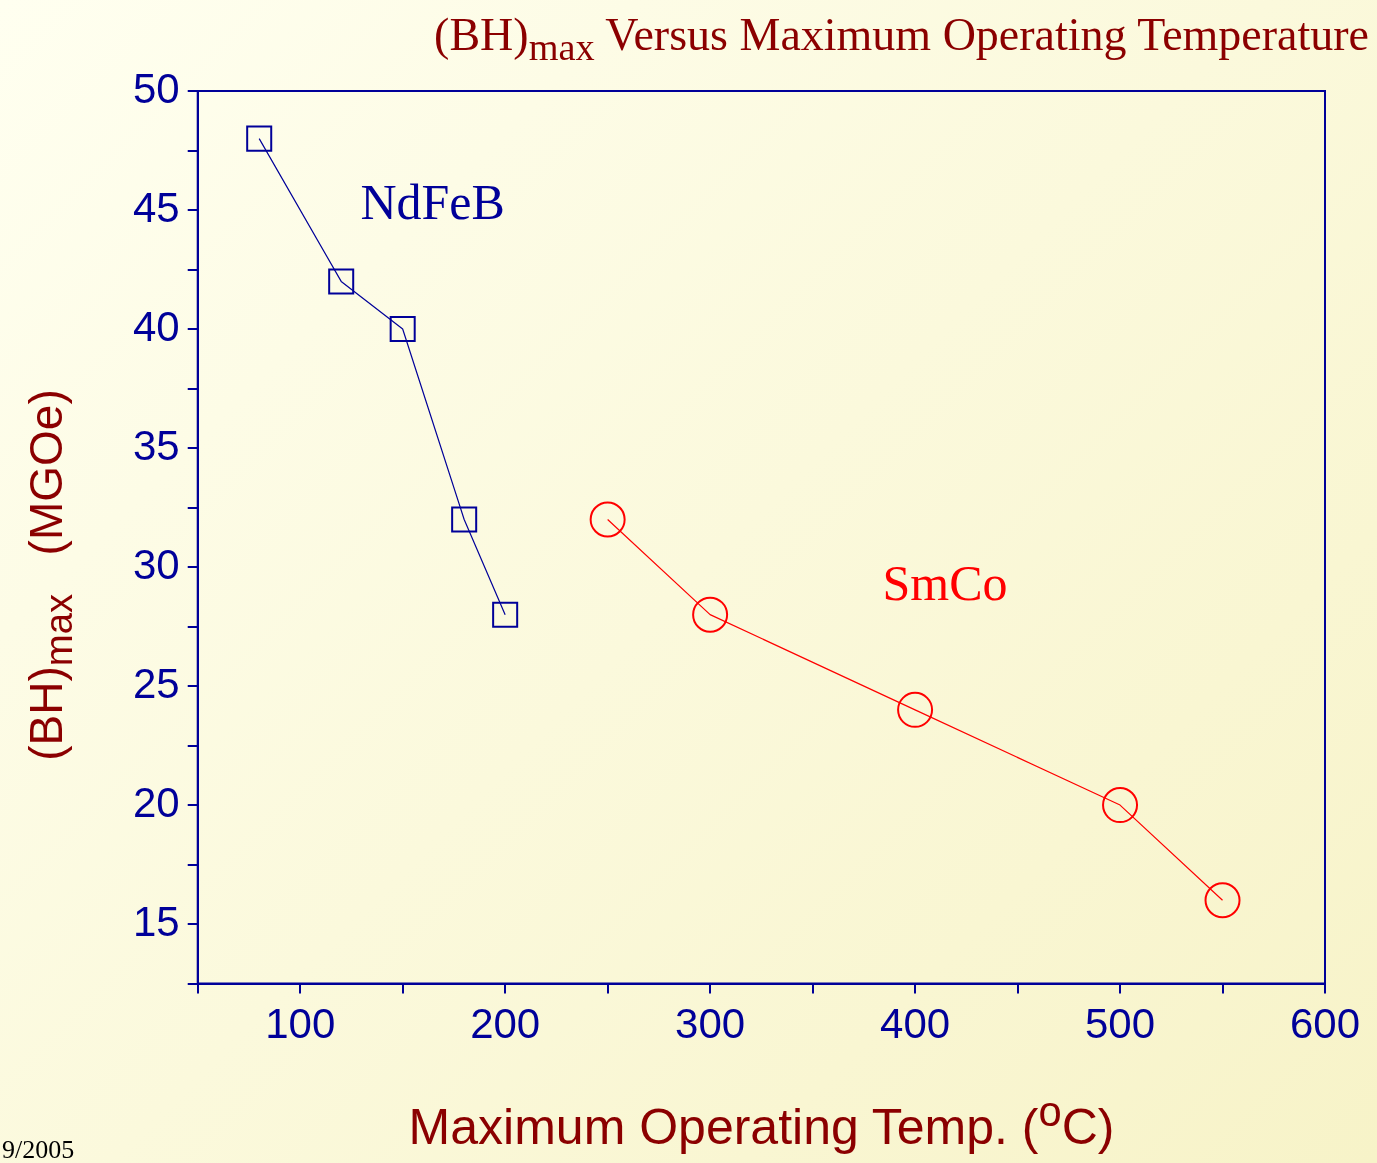 The height and width of the screenshot is (1163, 1377). Describe the element at coordinates (38, 1149) in the screenshot. I see `text: 9/2005` at that location.